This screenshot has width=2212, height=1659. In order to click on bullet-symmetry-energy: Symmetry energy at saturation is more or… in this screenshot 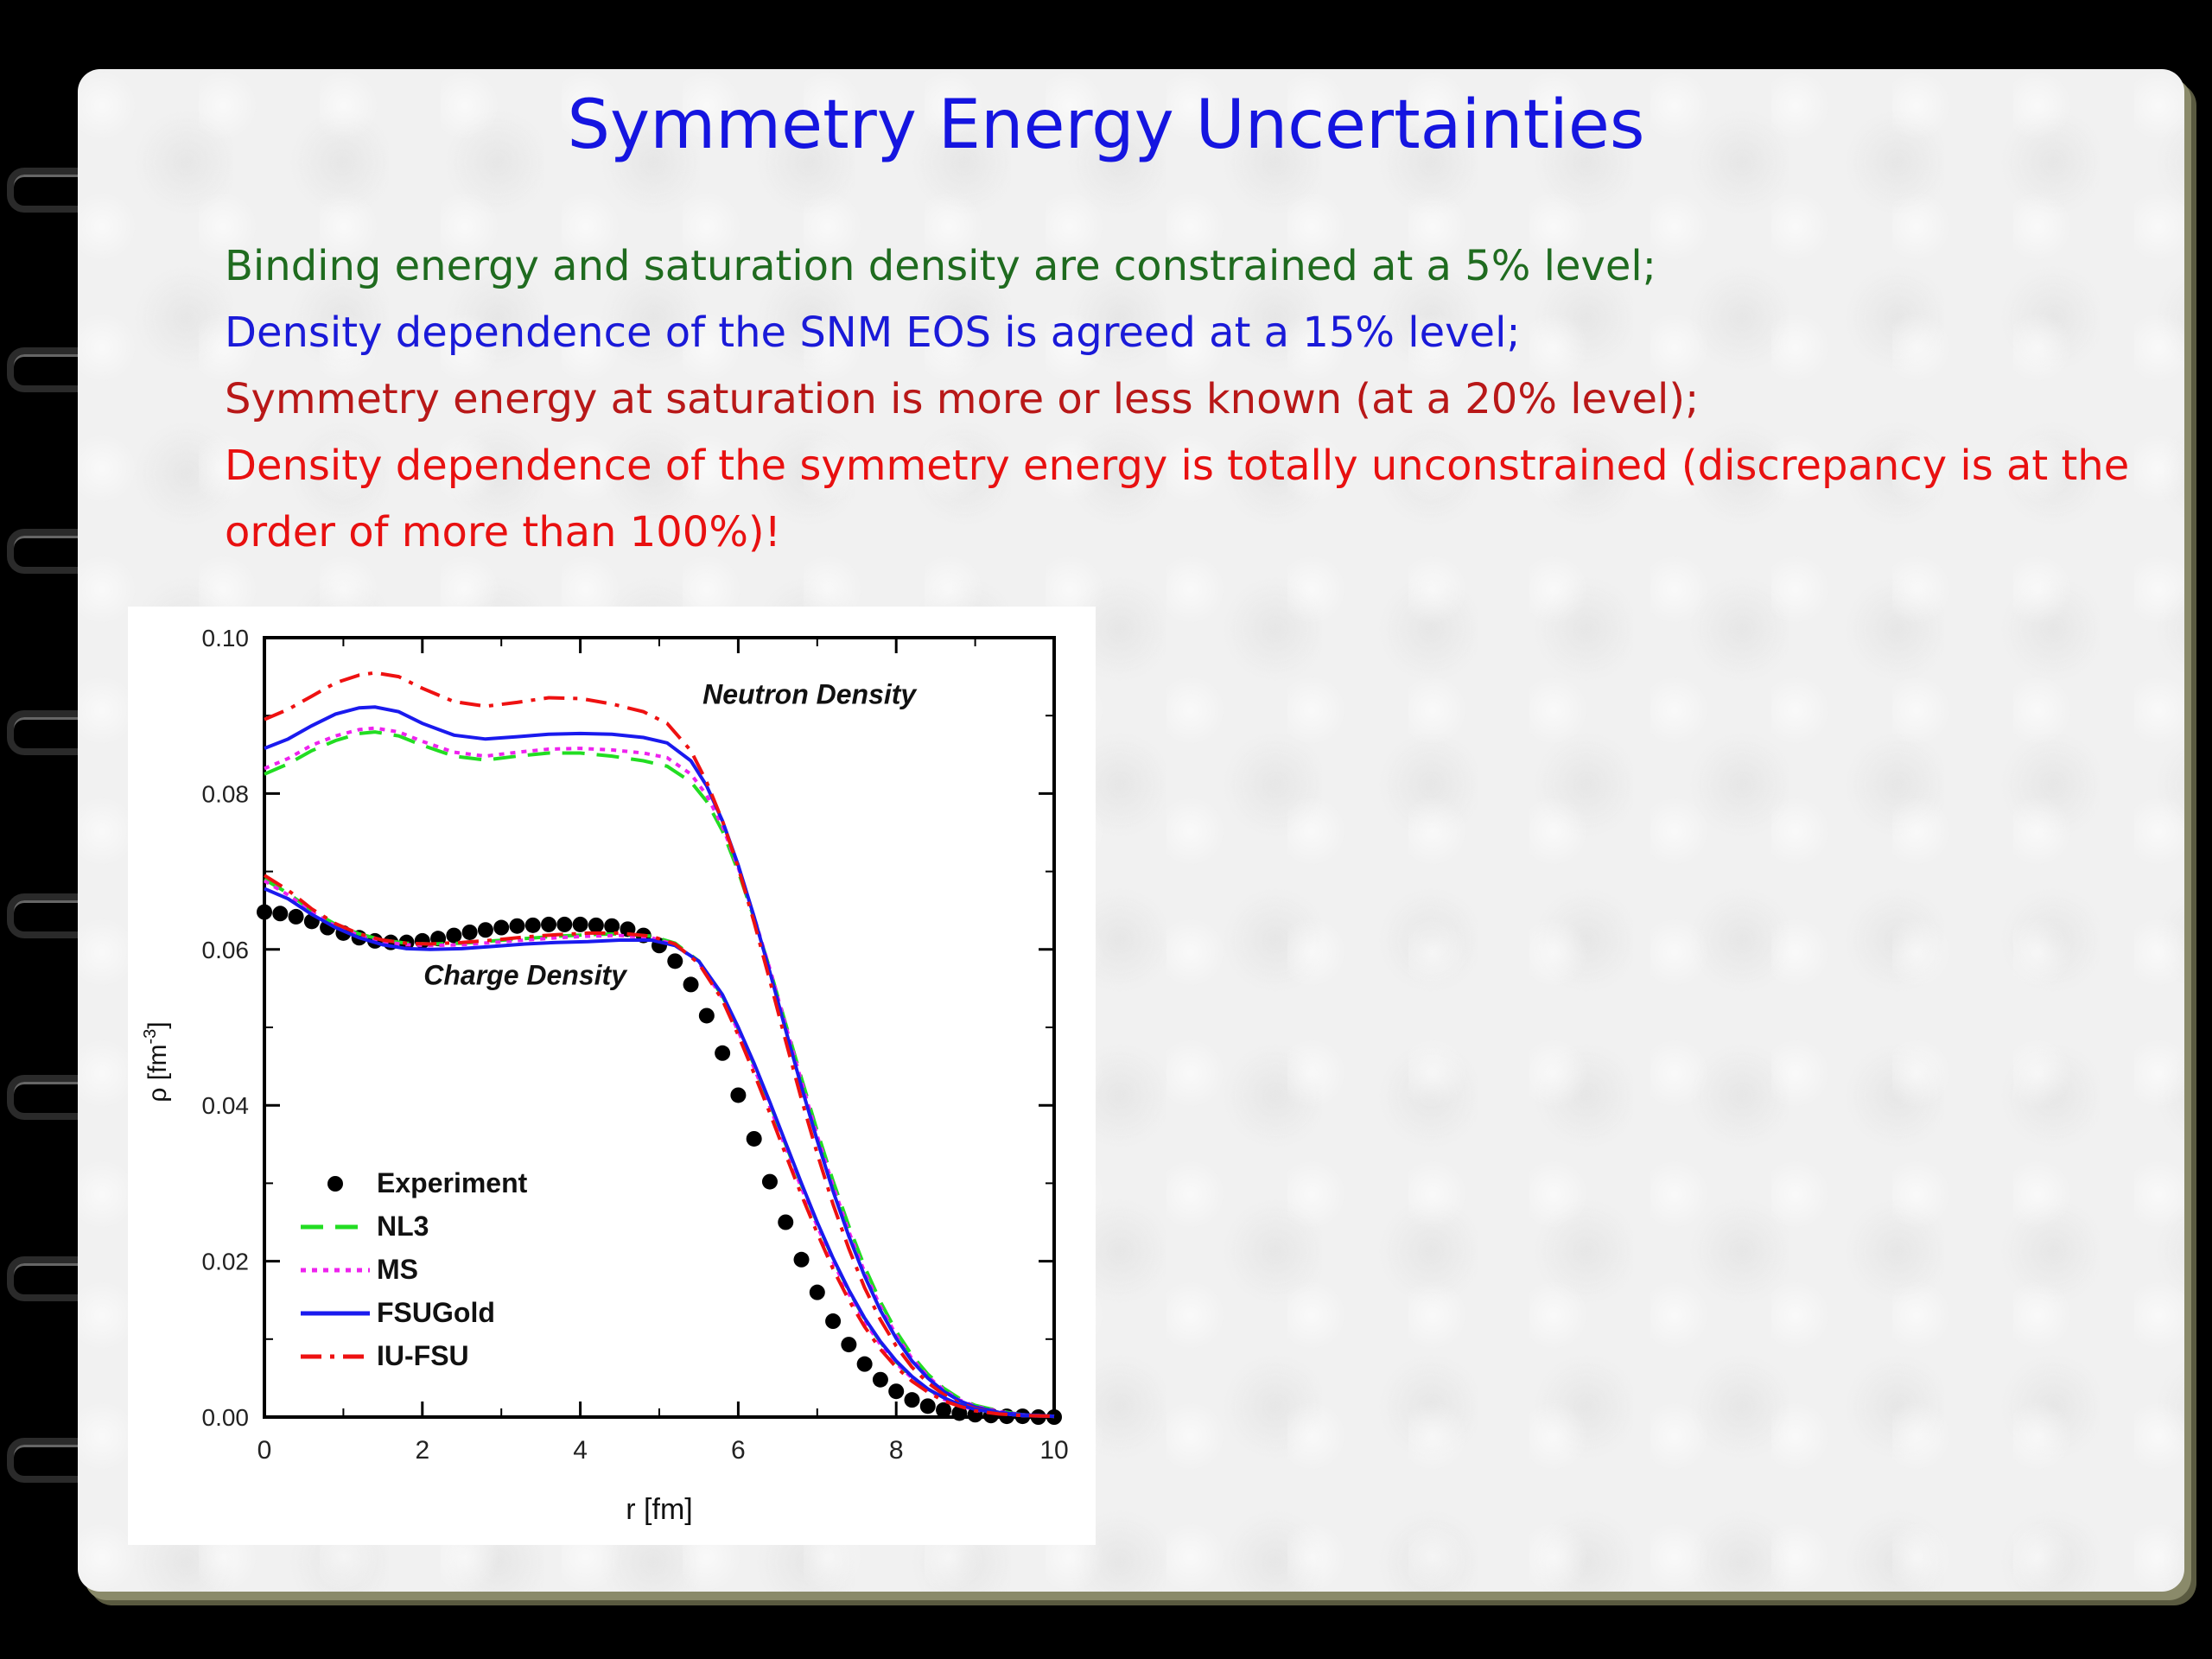, I will do `click(963, 399)`.